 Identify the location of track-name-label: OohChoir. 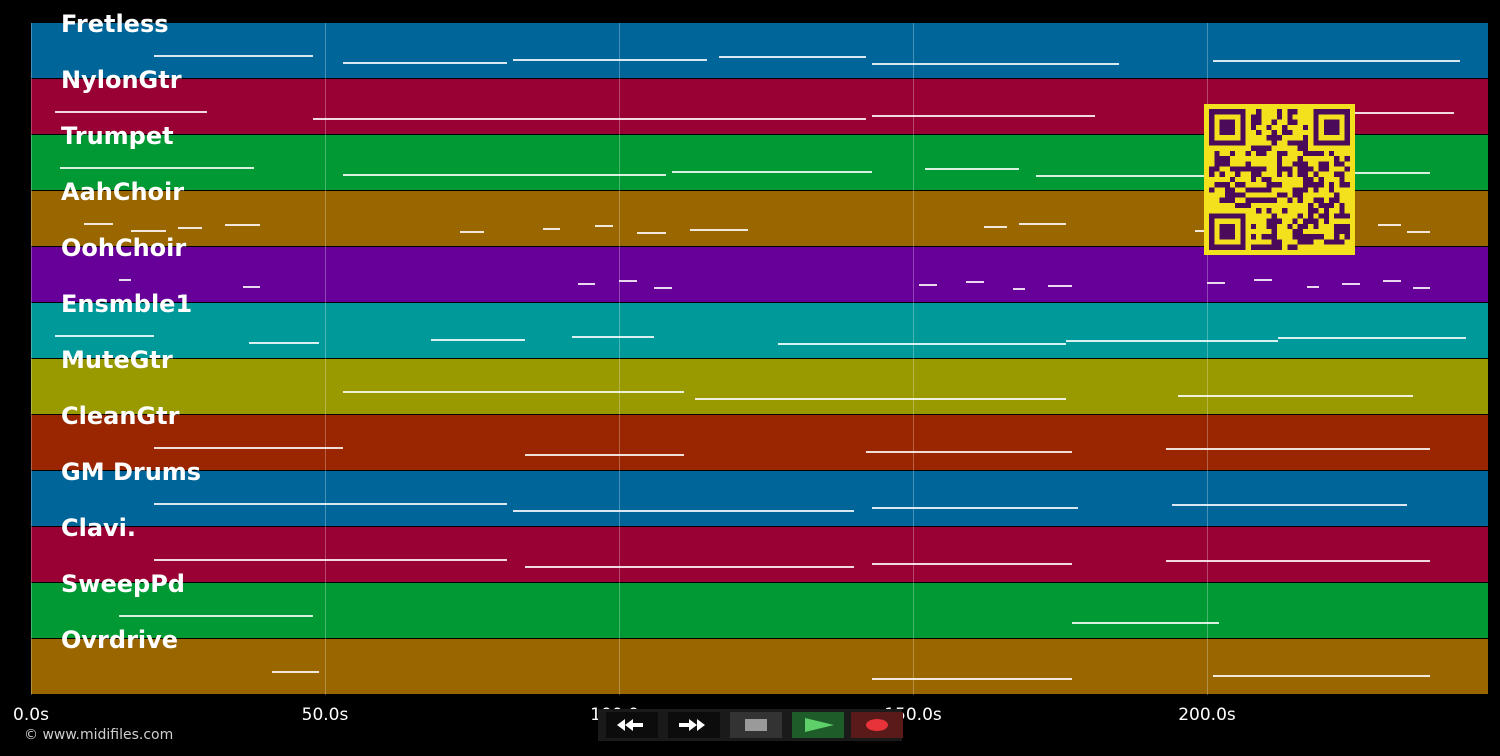
(124, 248).